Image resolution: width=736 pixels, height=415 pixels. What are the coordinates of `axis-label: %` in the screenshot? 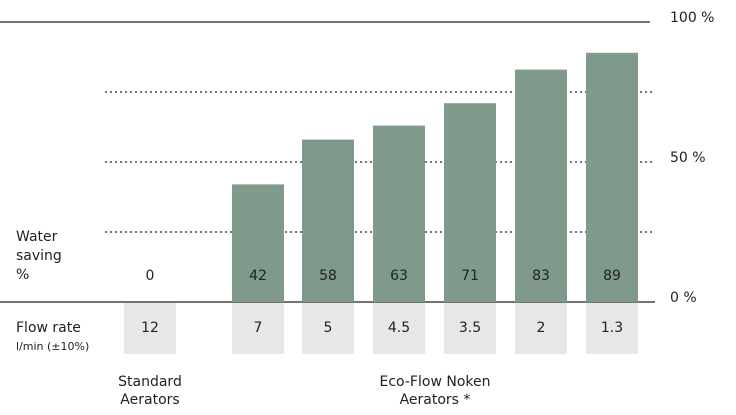 It's located at (22, 275).